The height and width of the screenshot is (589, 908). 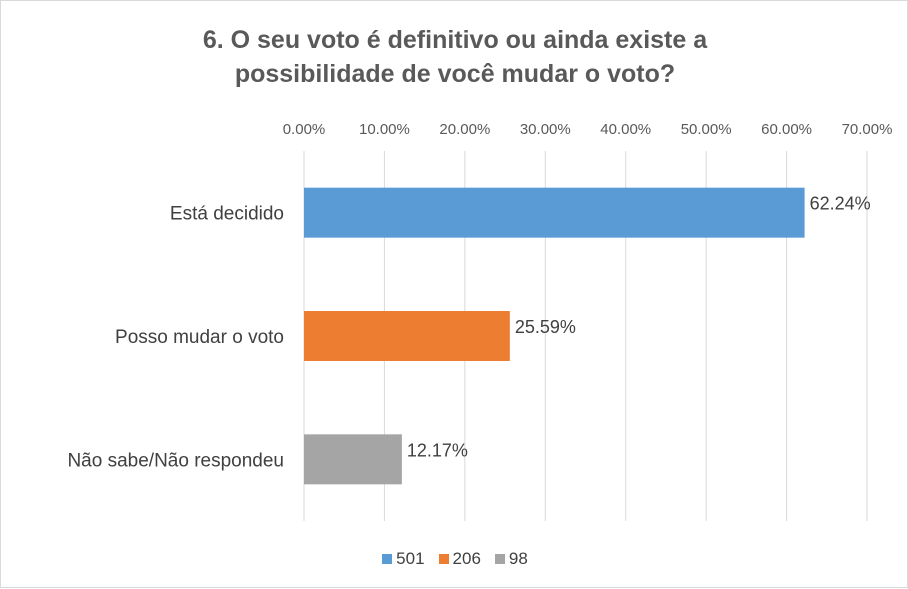 I want to click on data-label: 25.59%, so click(x=545, y=327).